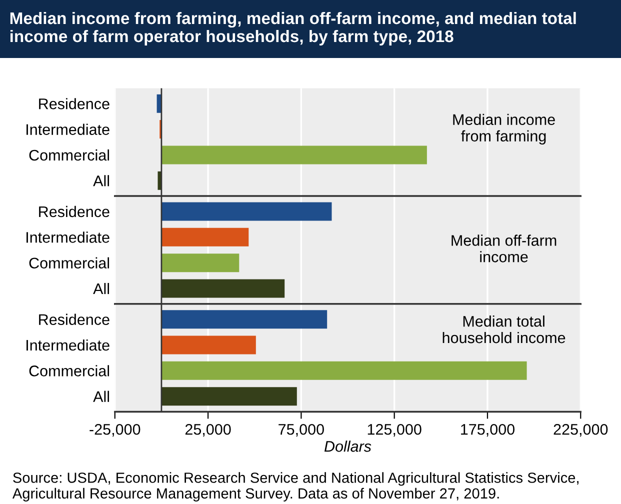  I want to click on annotation: Median total household income, so click(504, 330).